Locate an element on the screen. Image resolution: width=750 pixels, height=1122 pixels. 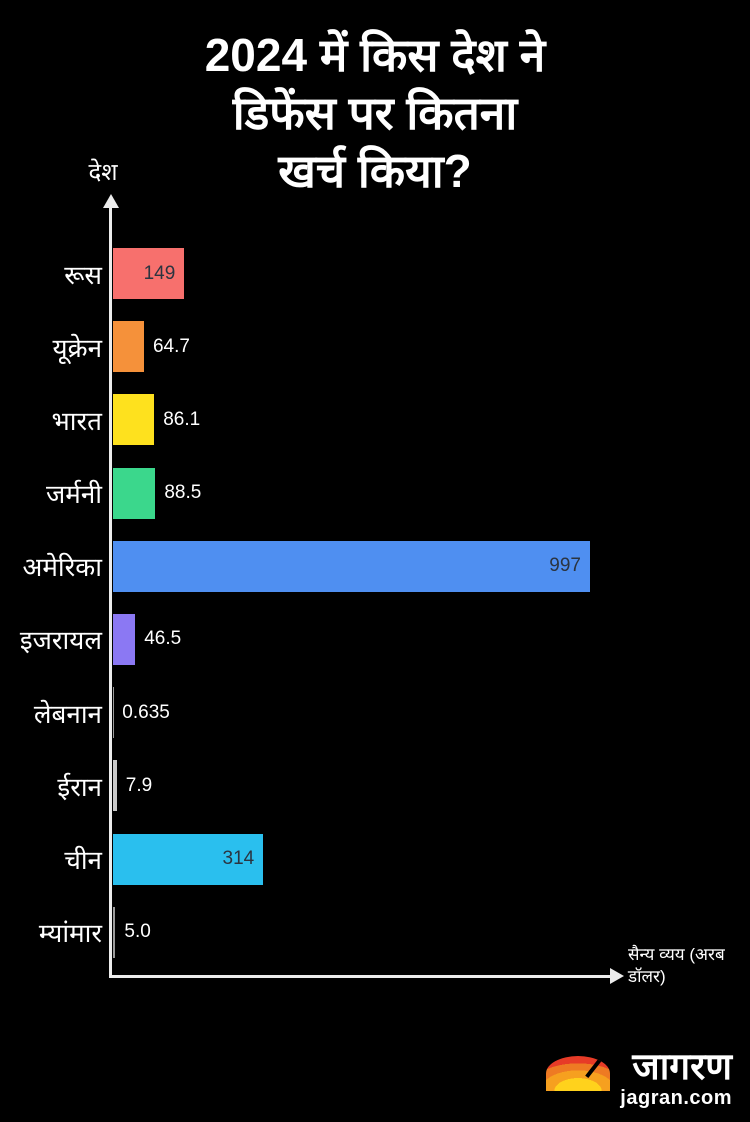
bar: 314 is located at coordinates (188, 859).